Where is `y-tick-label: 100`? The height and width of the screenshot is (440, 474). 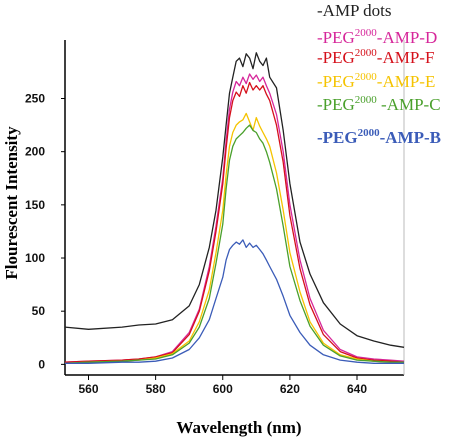
y-tick-label: 100 is located at coordinates (35, 258).